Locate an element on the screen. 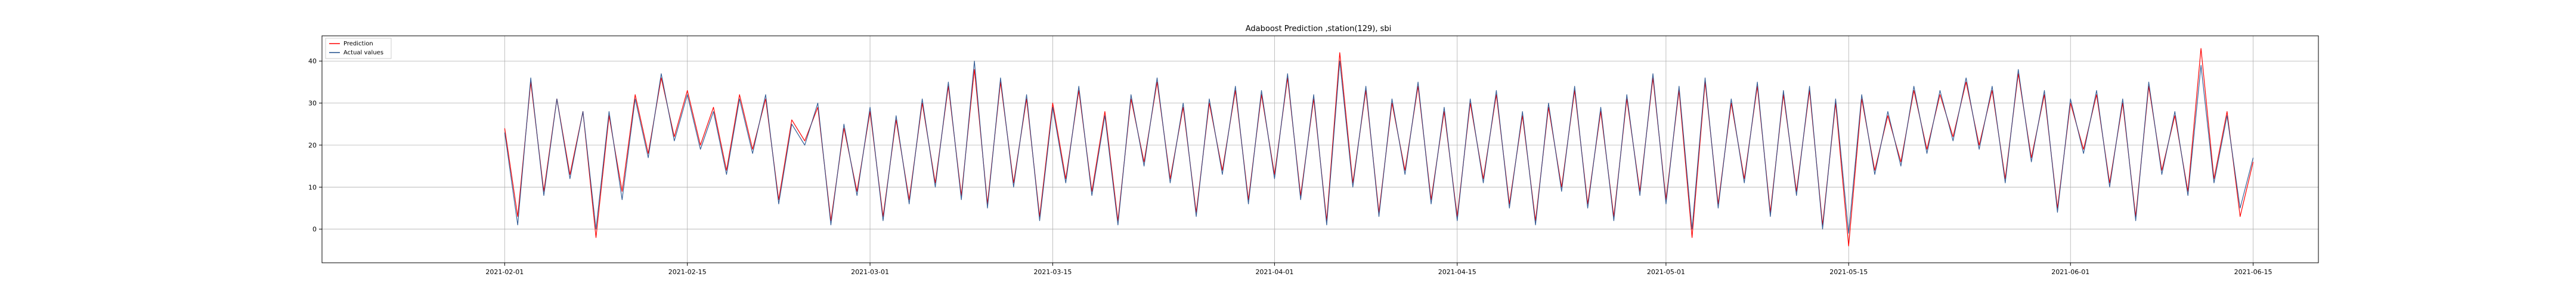  legend-label-actual: Actual values is located at coordinates (363, 53).